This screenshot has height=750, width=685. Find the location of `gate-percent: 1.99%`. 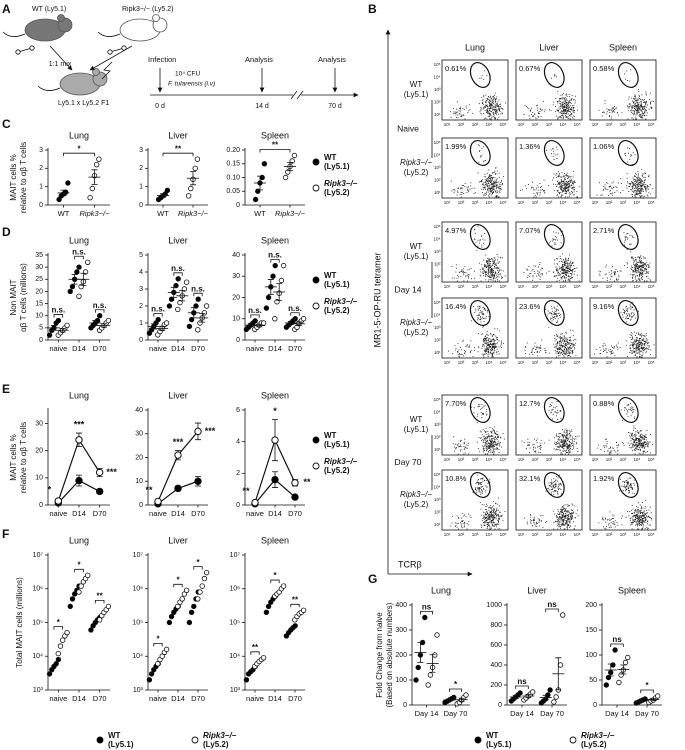

gate-percent: 1.99% is located at coordinates (456, 146).